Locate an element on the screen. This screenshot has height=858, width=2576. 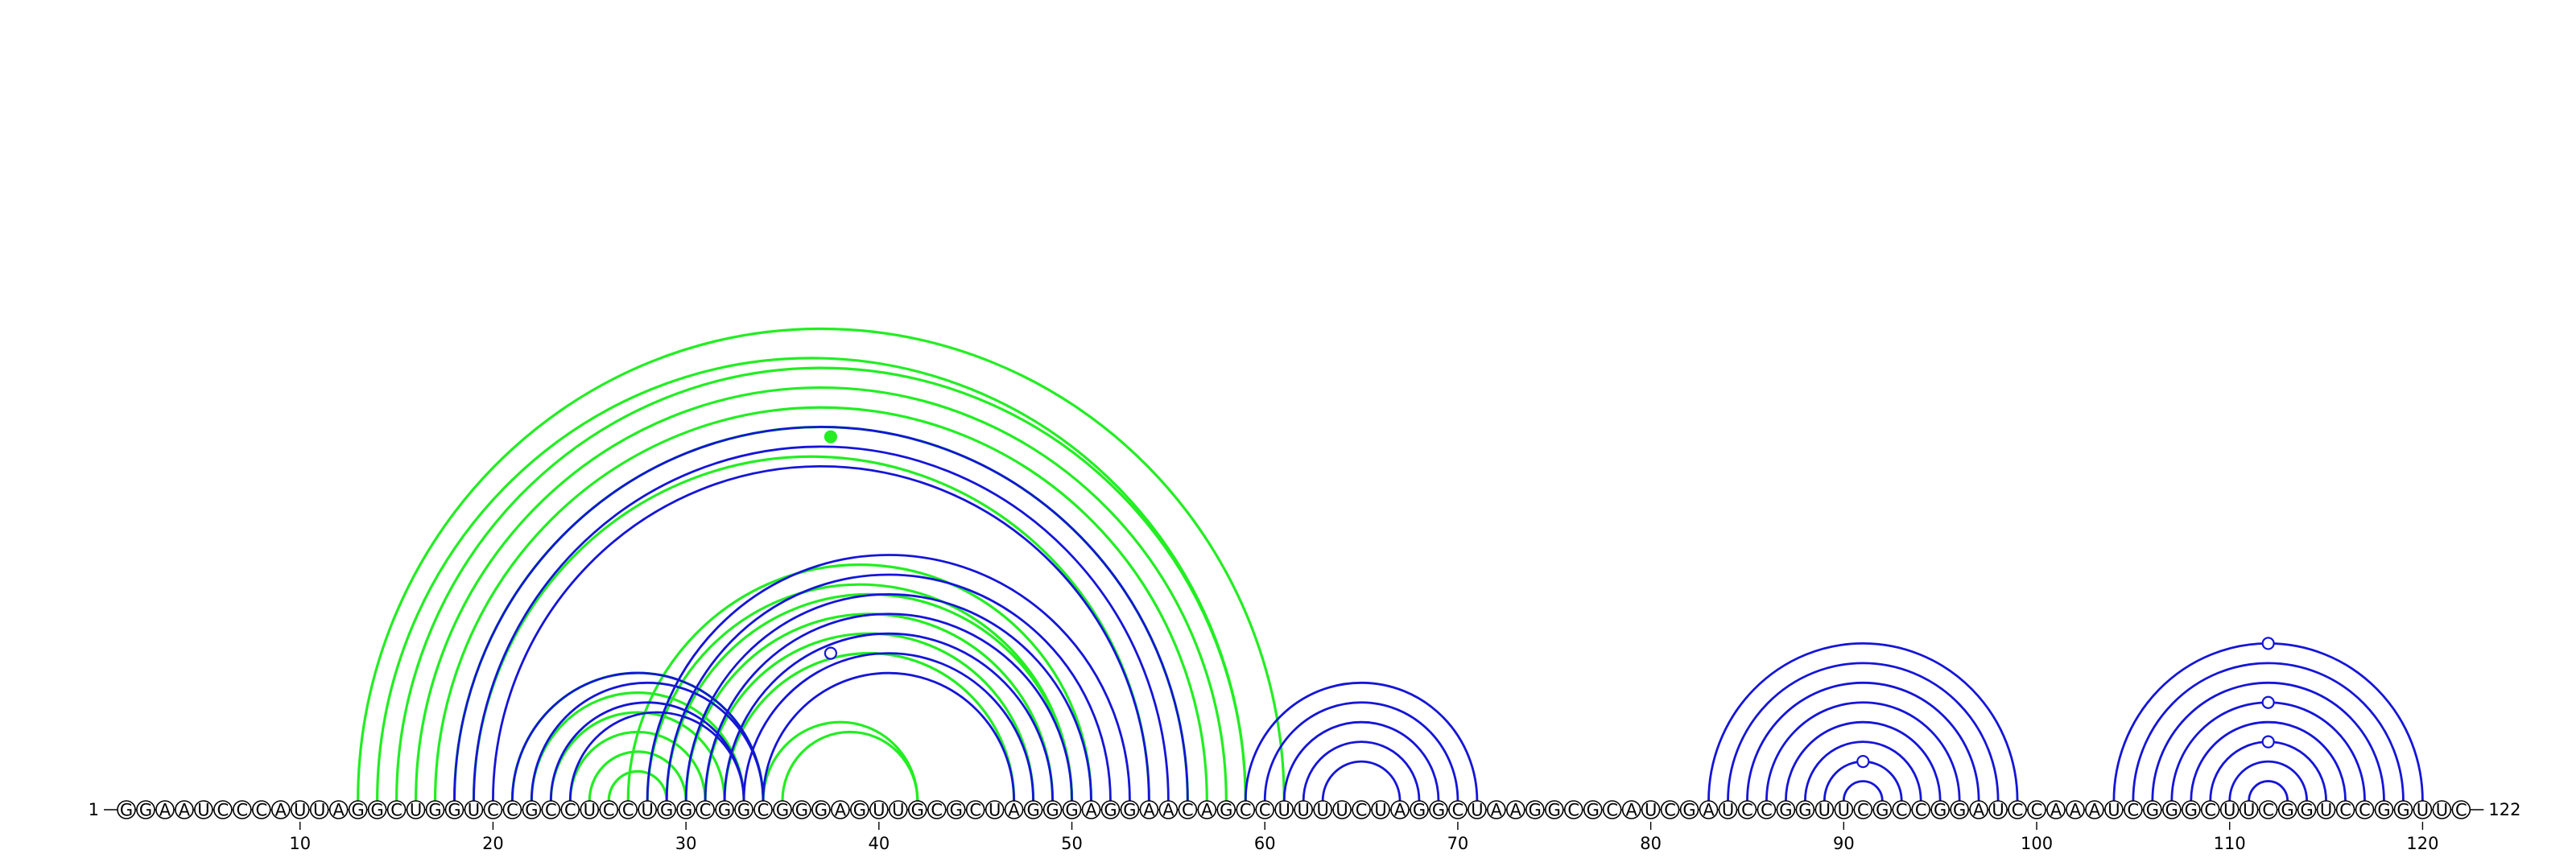
green-pair-arc is located at coordinates (637, 785).